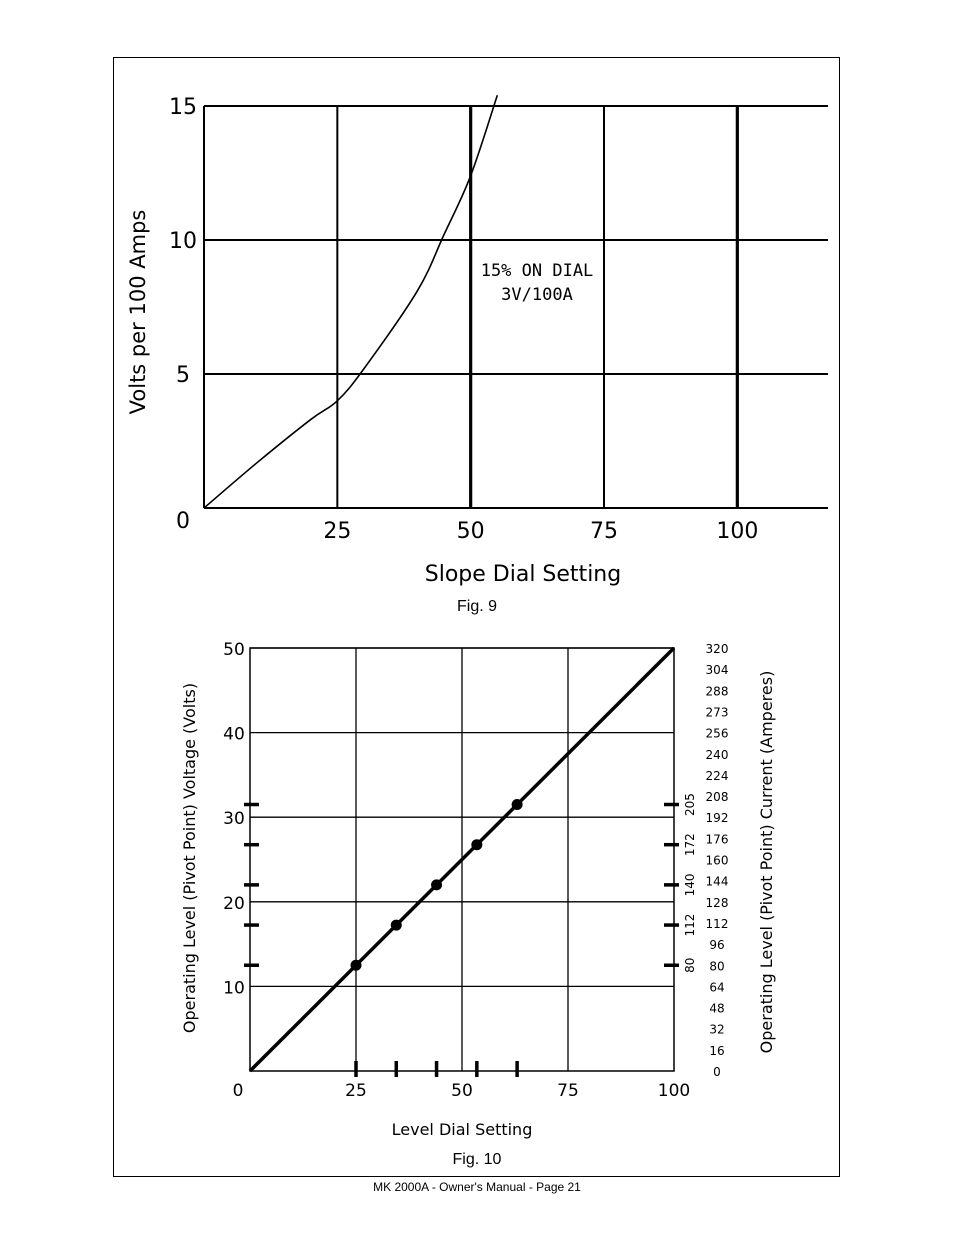 The image size is (954, 1235). What do you see at coordinates (337, 531) in the screenshot?
I see `fig9-x-tick-label: 25` at bounding box center [337, 531].